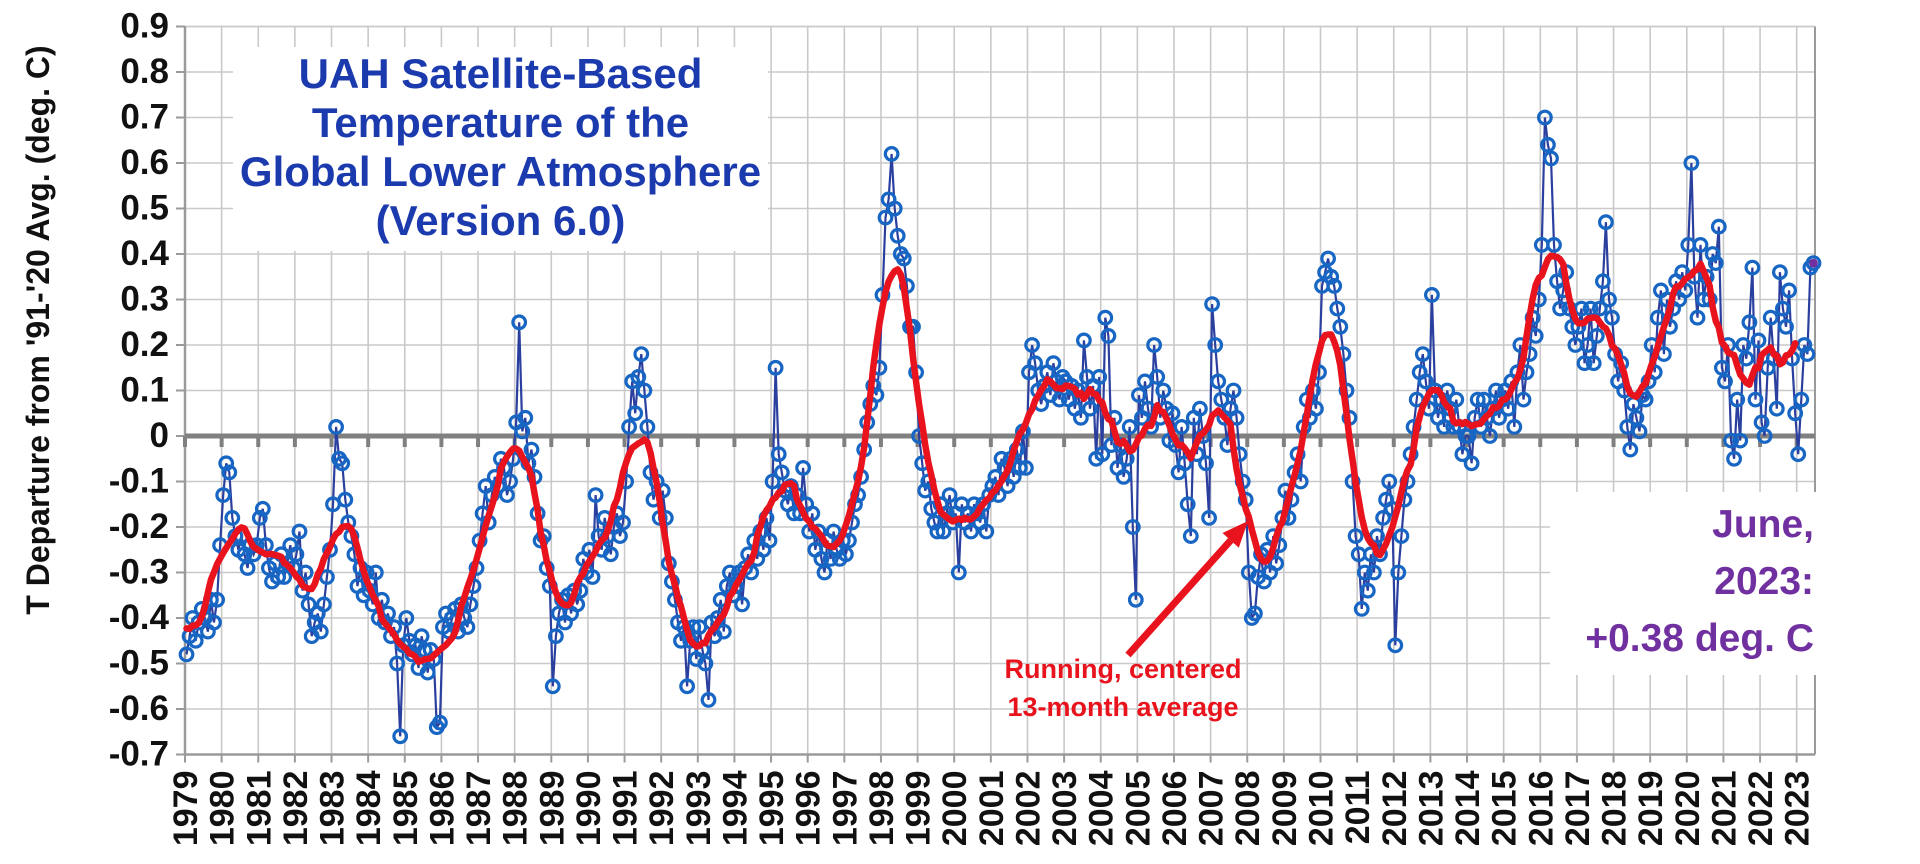  I want to click on svg-text: 2007, so click(1212, 809).